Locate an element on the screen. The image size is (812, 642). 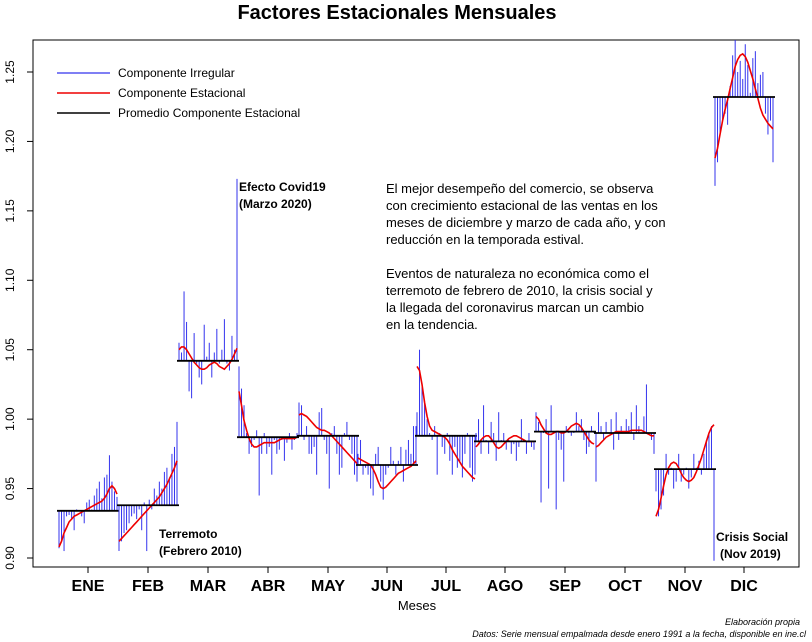
y-tick-label: 1.15 is located at coordinates (10, 211).